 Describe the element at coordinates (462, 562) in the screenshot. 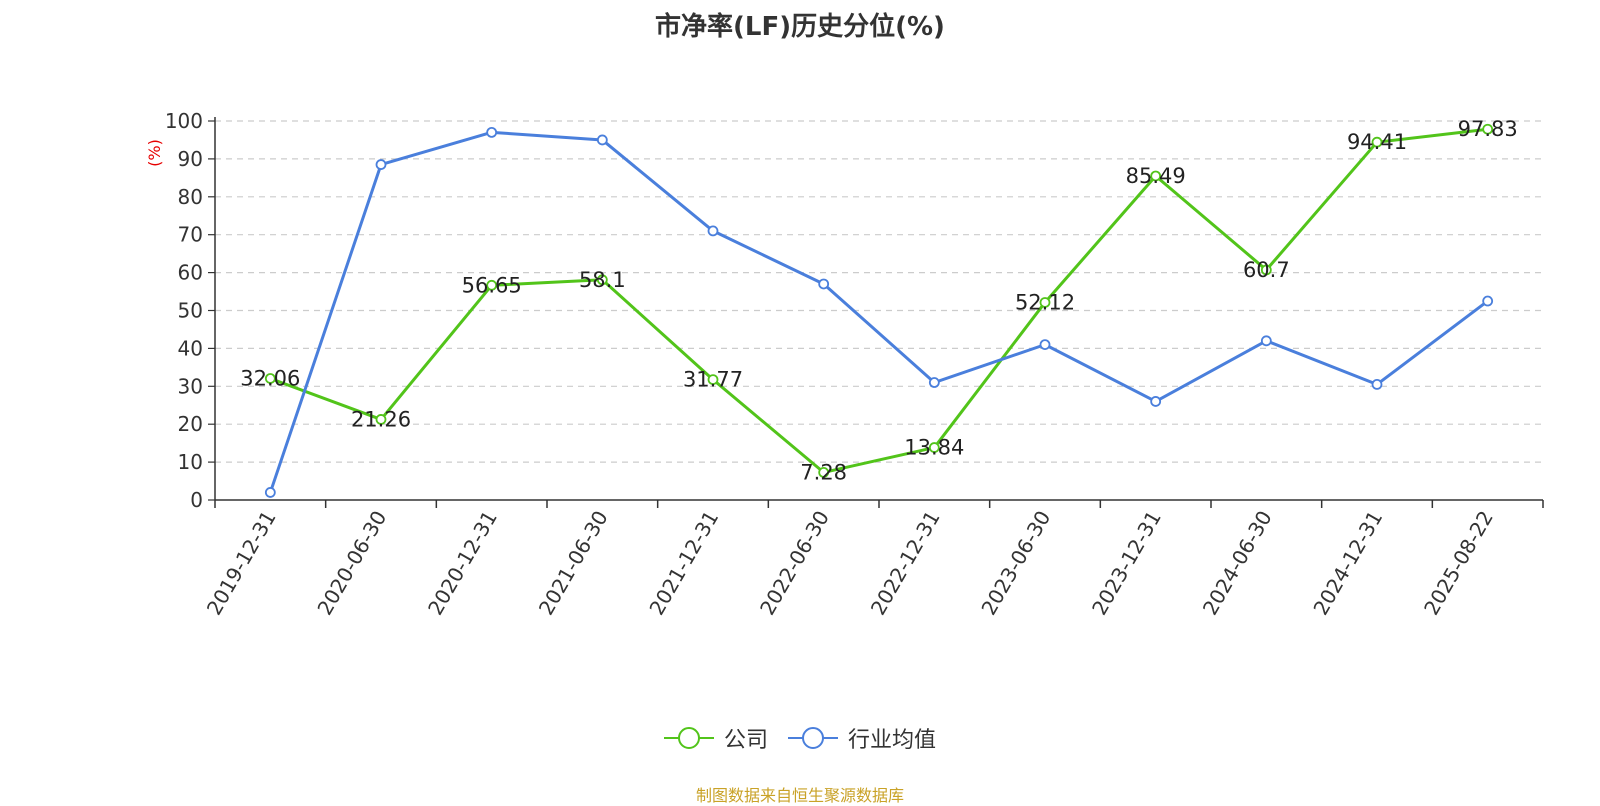

I see `x-tick-label: 2020-12-31` at that location.